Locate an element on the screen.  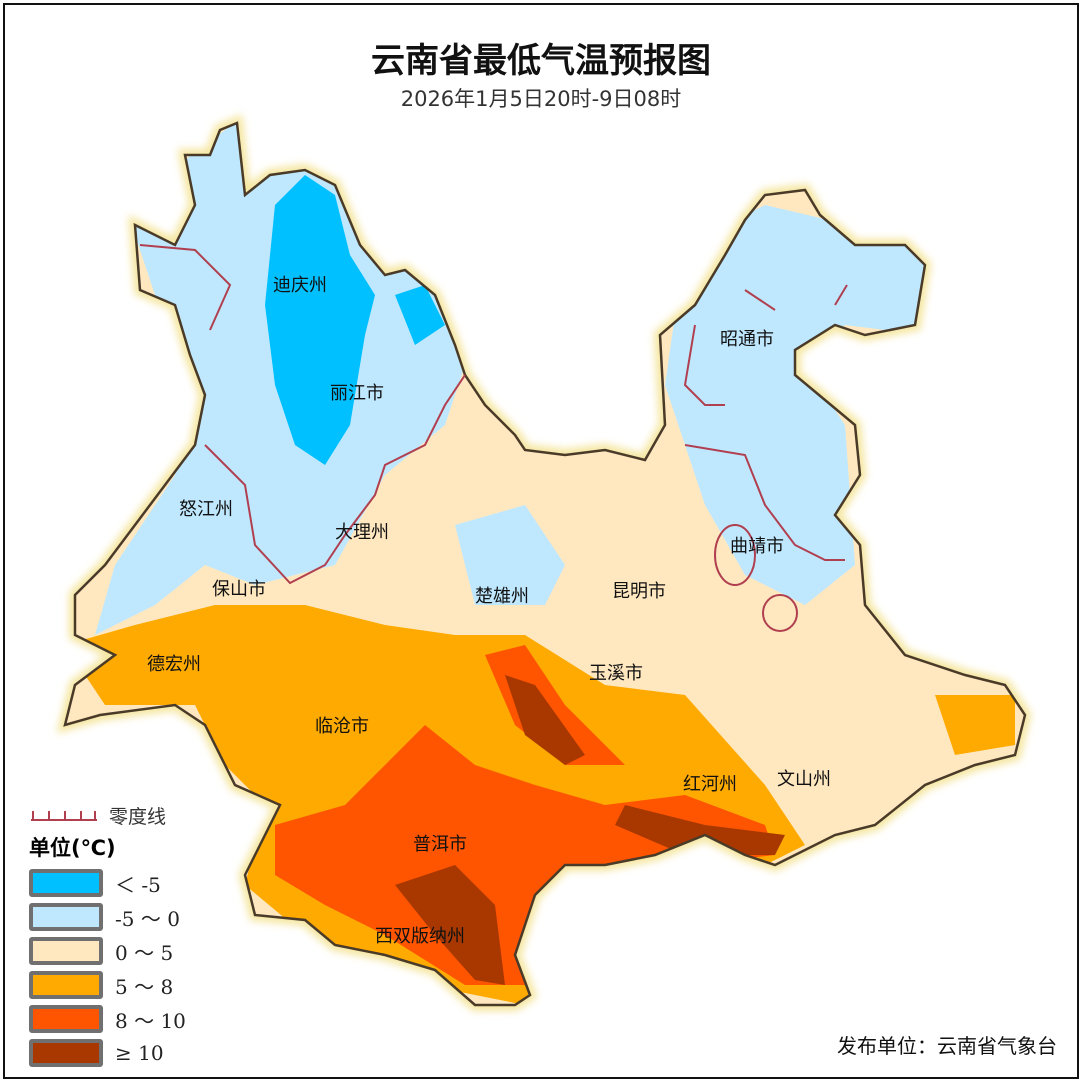
legend-label: 0 ～ 5 is located at coordinates (144, 952).